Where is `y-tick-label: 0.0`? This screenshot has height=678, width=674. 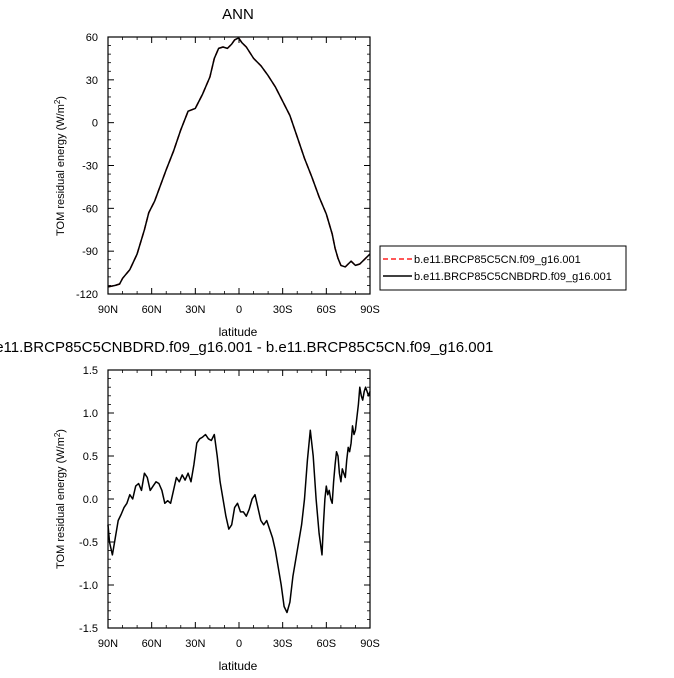 y-tick-label: 0.0 is located at coordinates (90, 500).